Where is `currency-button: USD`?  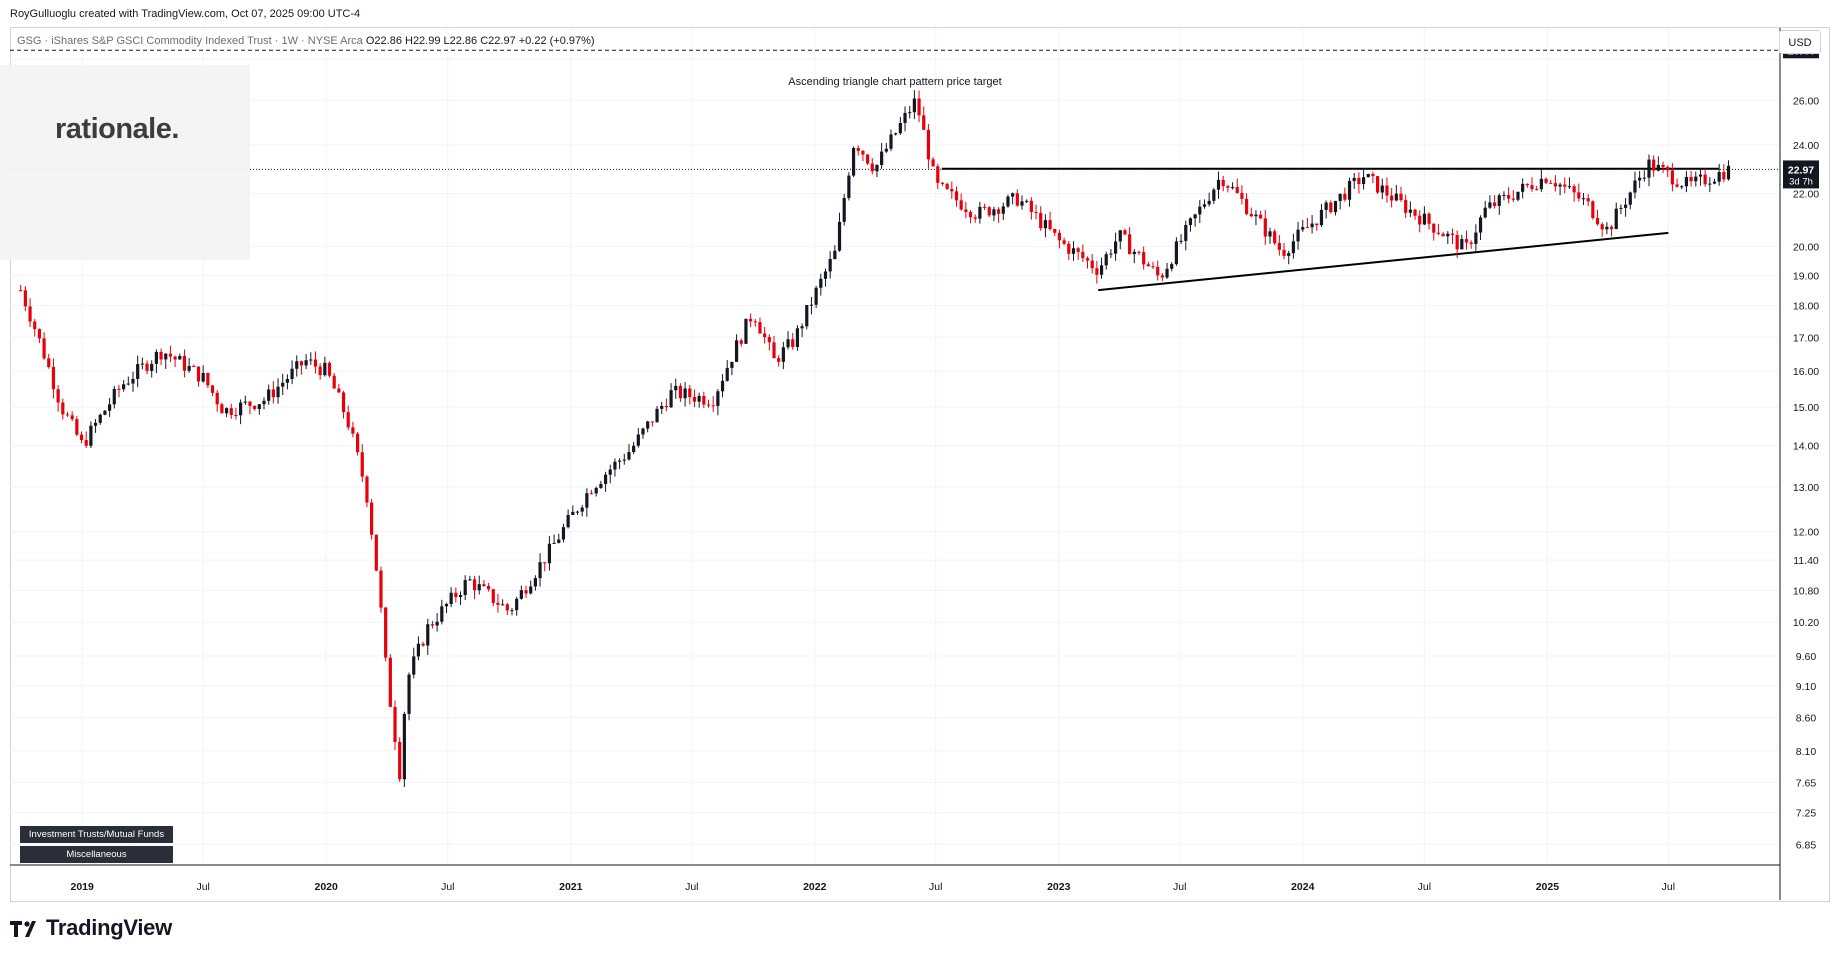
currency-button: USD is located at coordinates (1800, 42).